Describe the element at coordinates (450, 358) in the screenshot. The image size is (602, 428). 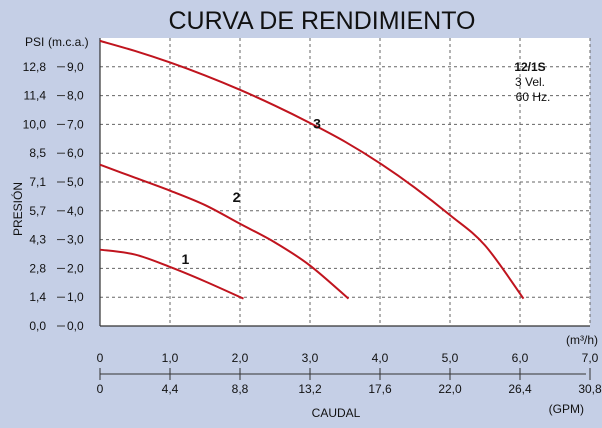
I see `x-tick-label-primary: 5,0` at that location.